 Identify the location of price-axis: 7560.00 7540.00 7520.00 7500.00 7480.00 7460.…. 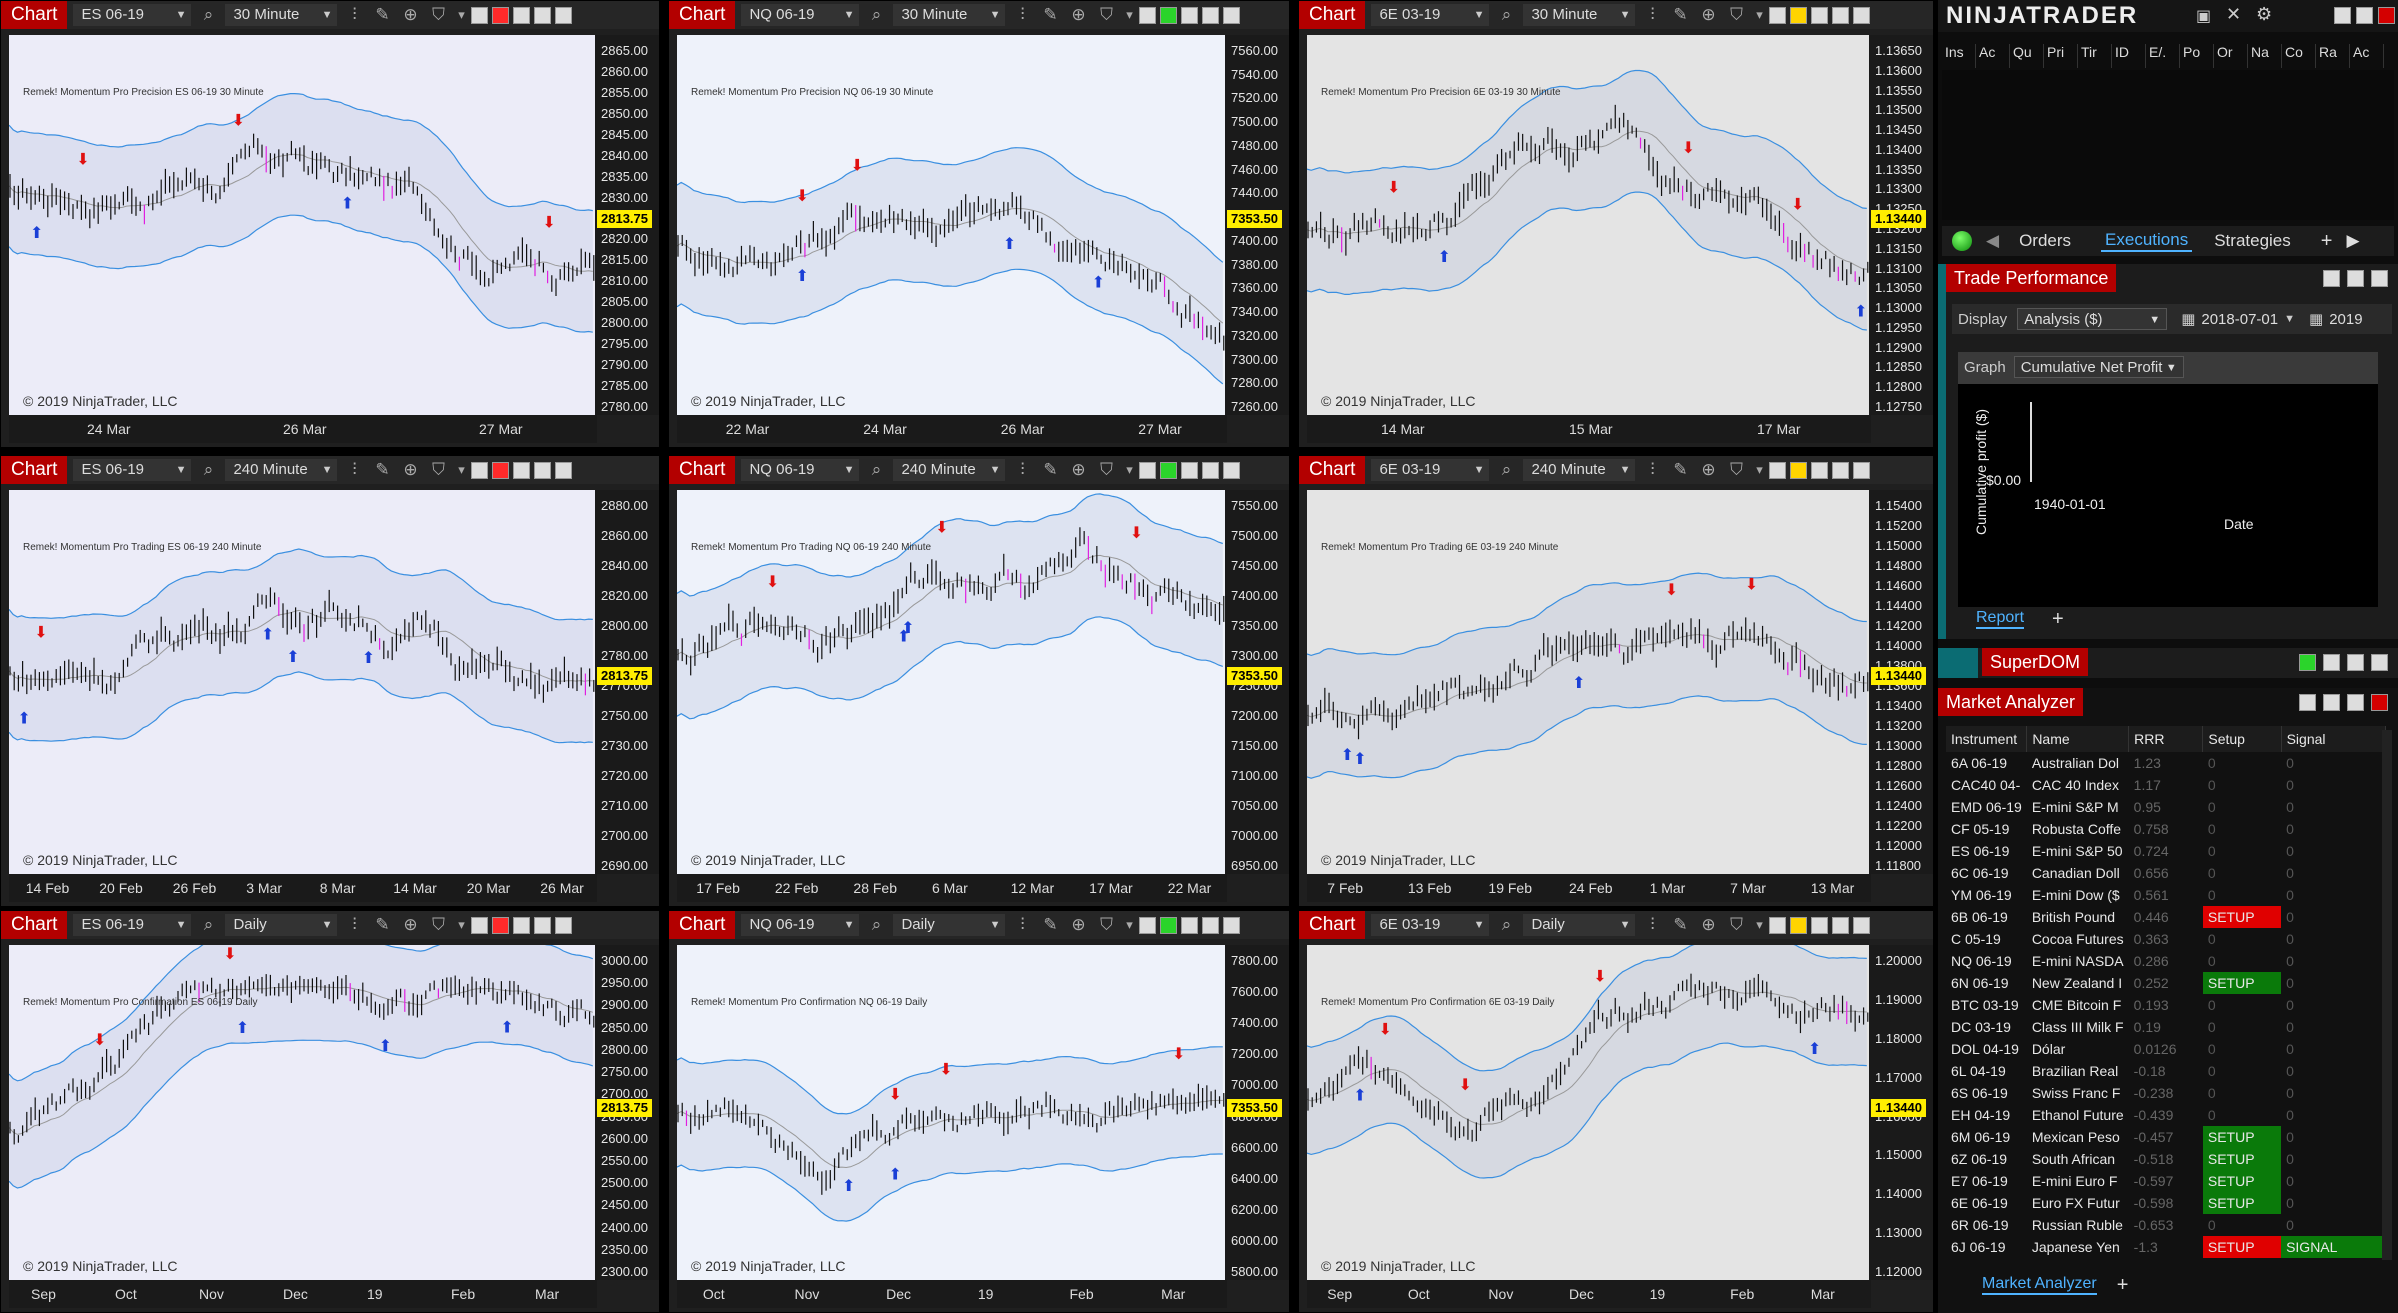
(1257, 225).